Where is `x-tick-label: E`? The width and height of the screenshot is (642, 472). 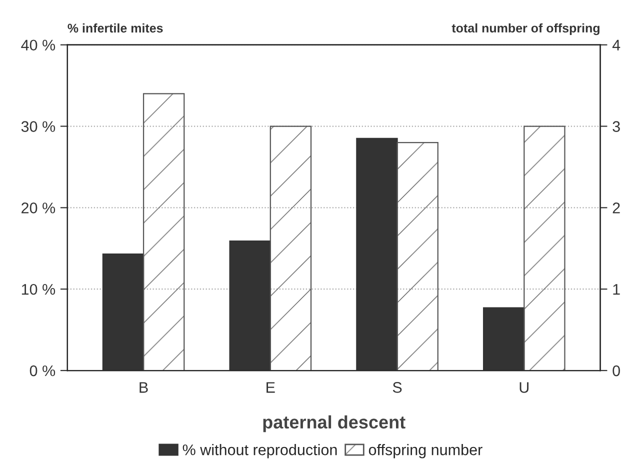
x-tick-label: E is located at coordinates (270, 387).